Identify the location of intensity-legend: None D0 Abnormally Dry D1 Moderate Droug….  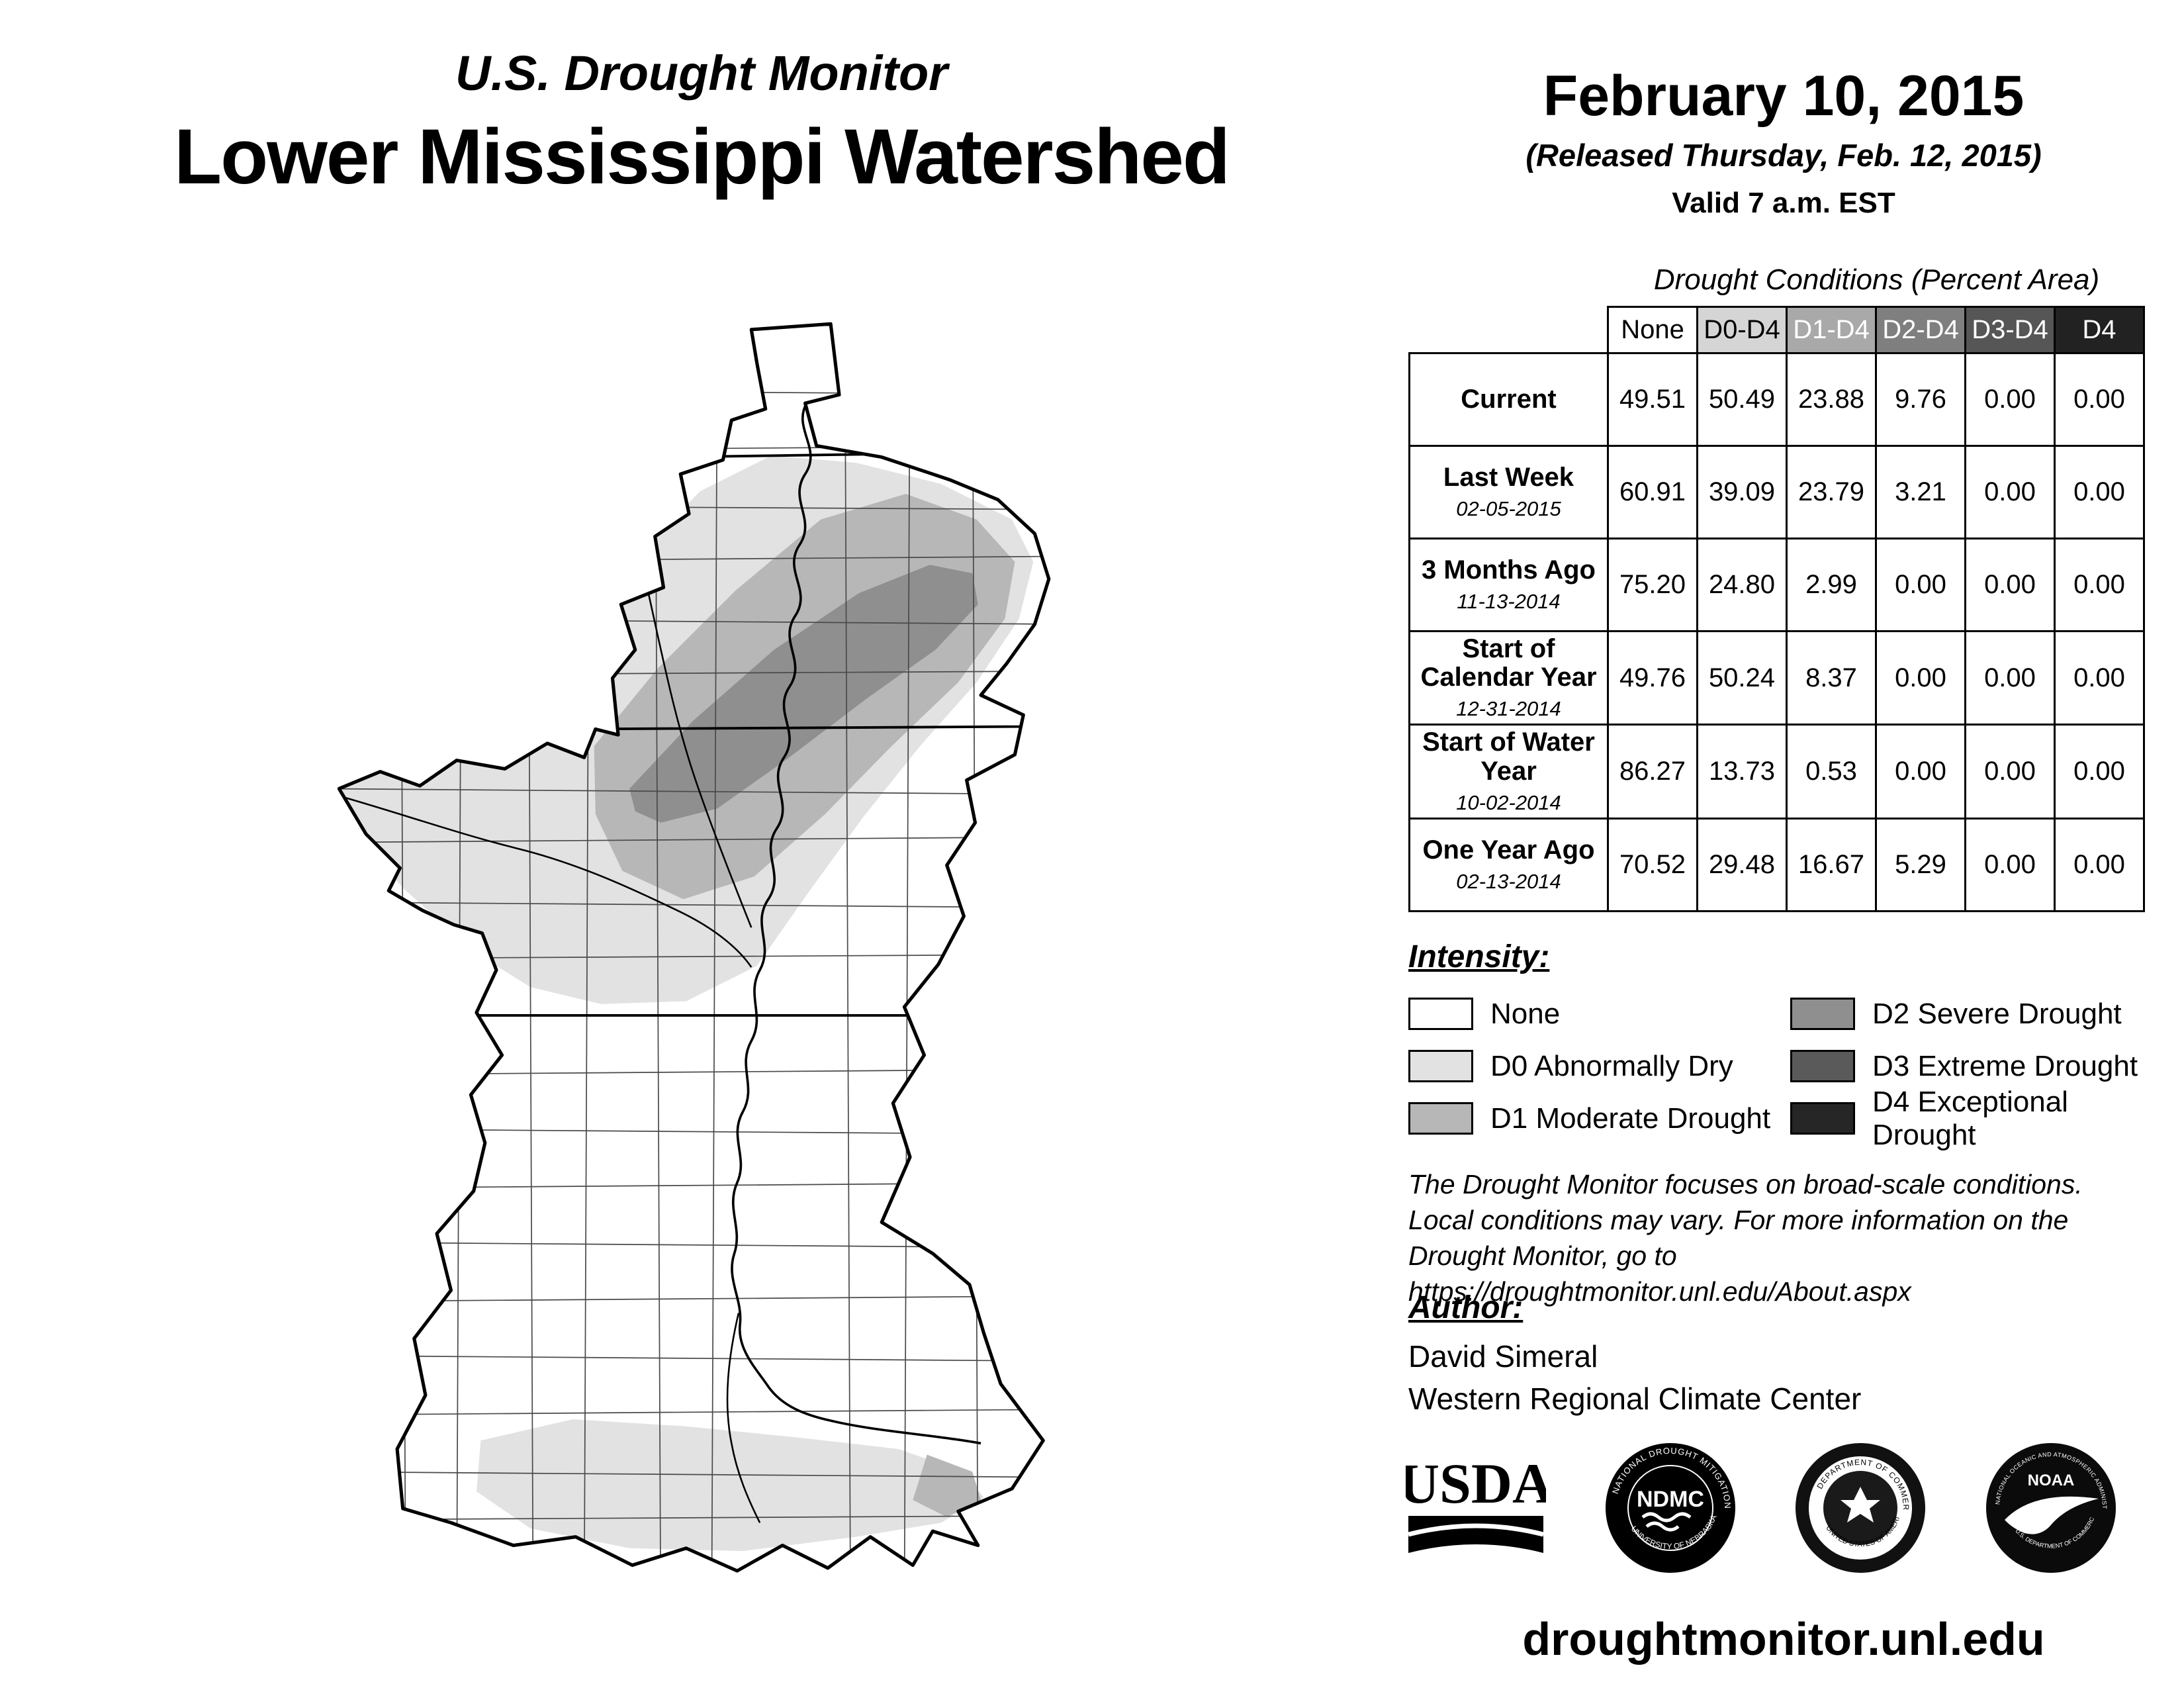
(1789, 1069).